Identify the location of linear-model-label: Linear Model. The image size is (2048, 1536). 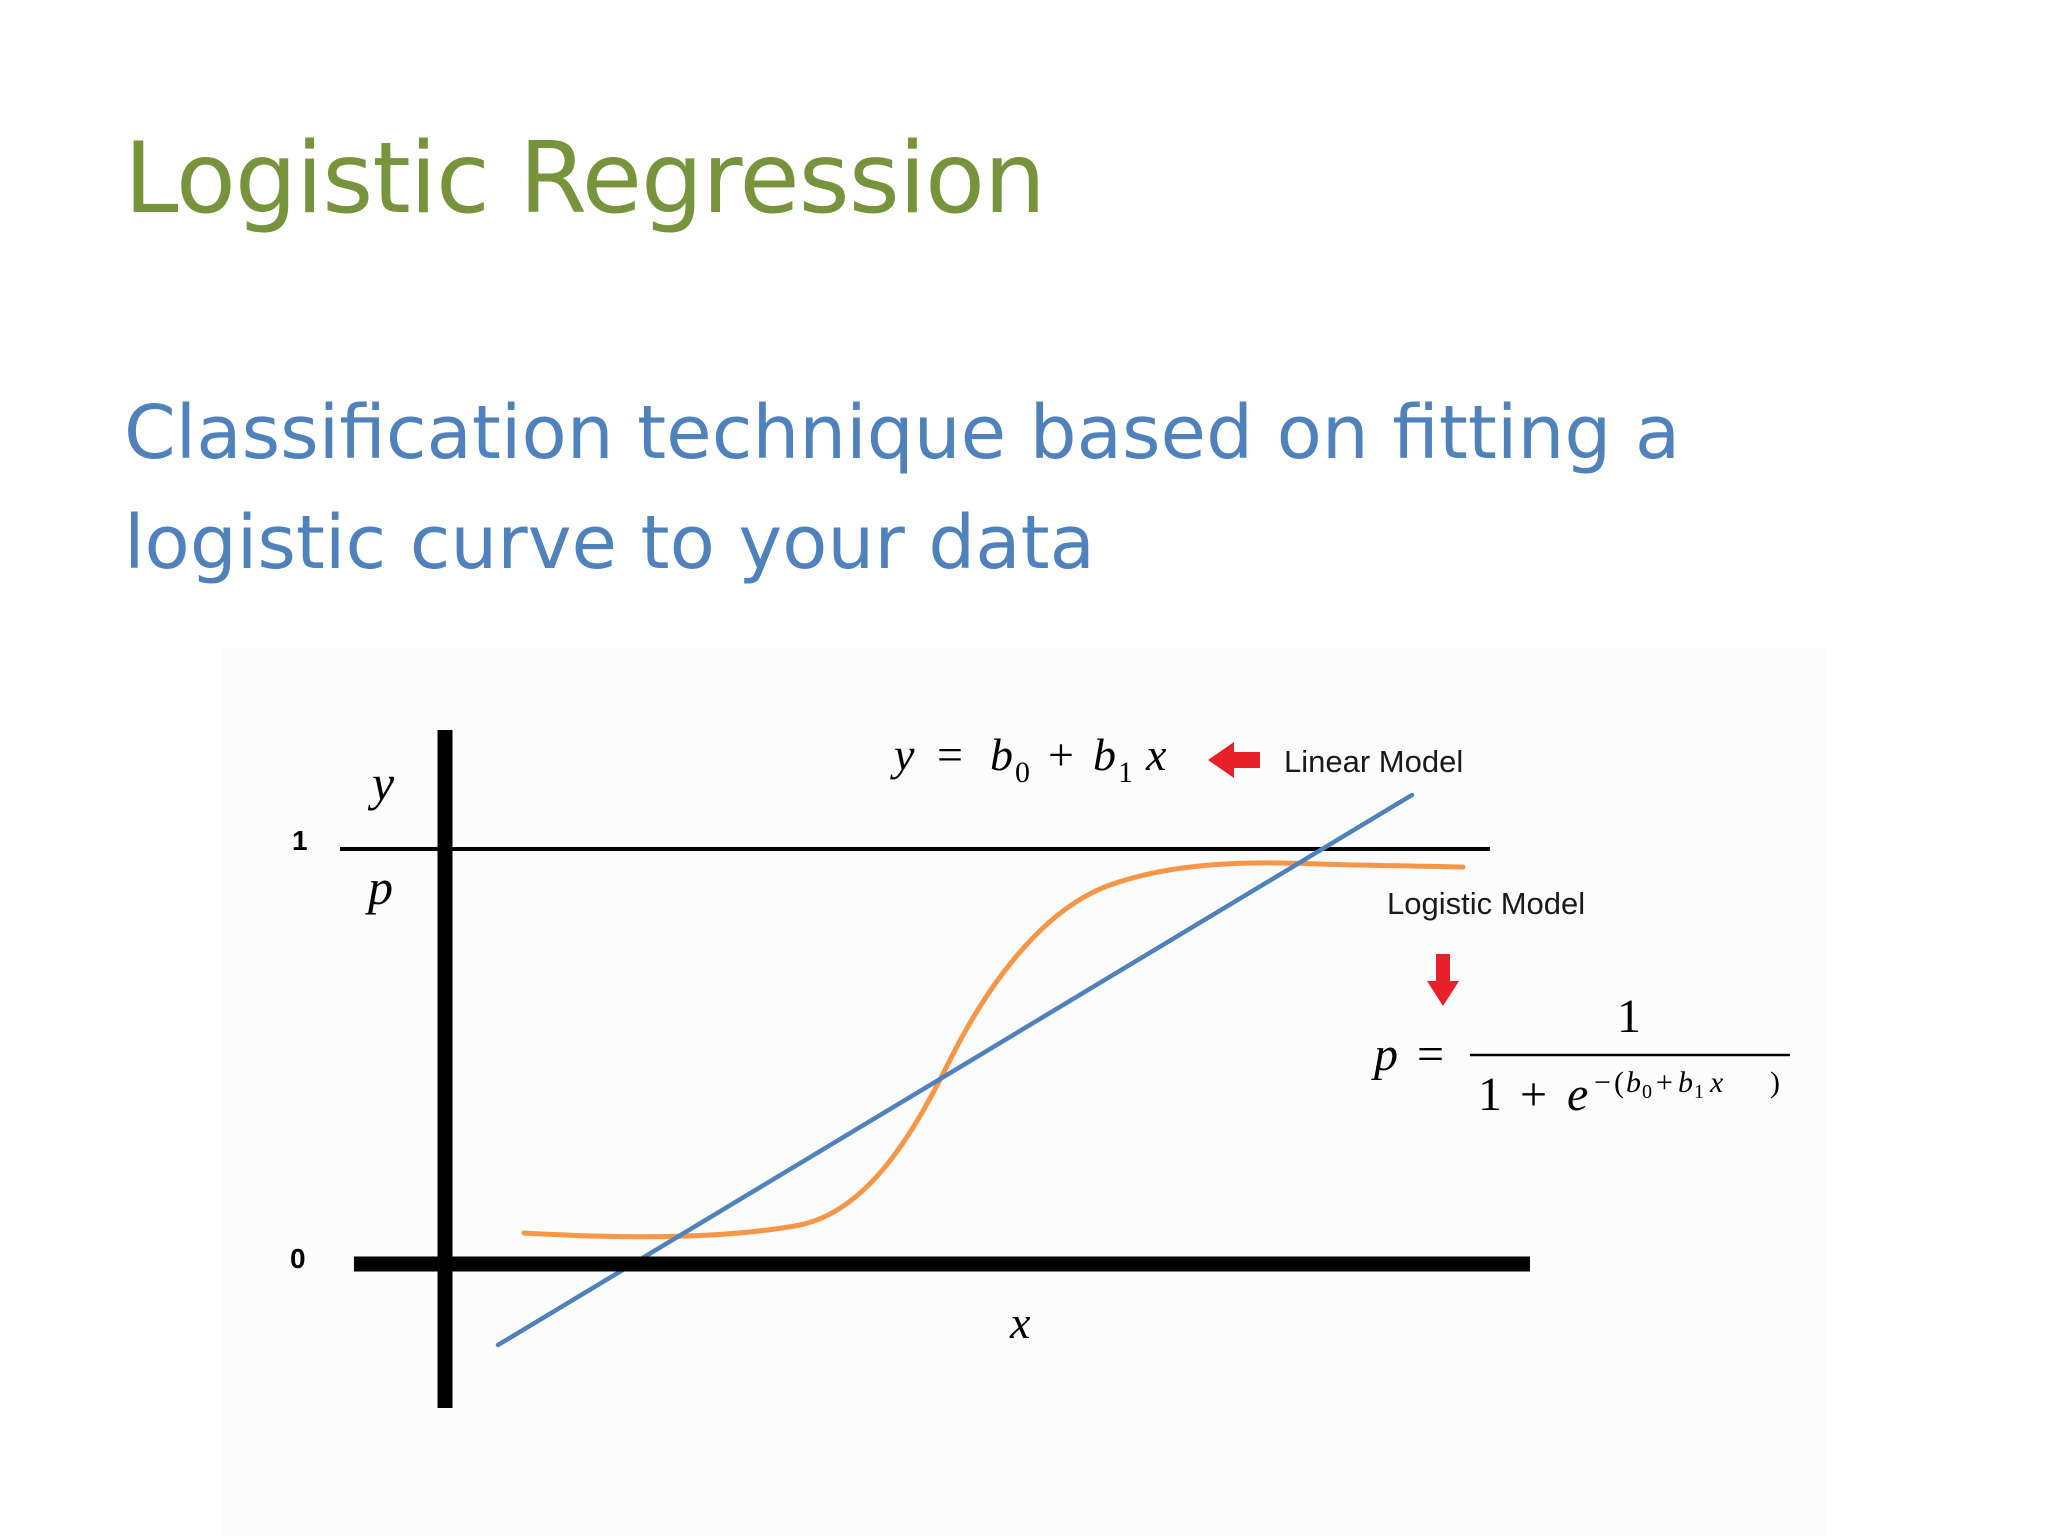
(1373, 761).